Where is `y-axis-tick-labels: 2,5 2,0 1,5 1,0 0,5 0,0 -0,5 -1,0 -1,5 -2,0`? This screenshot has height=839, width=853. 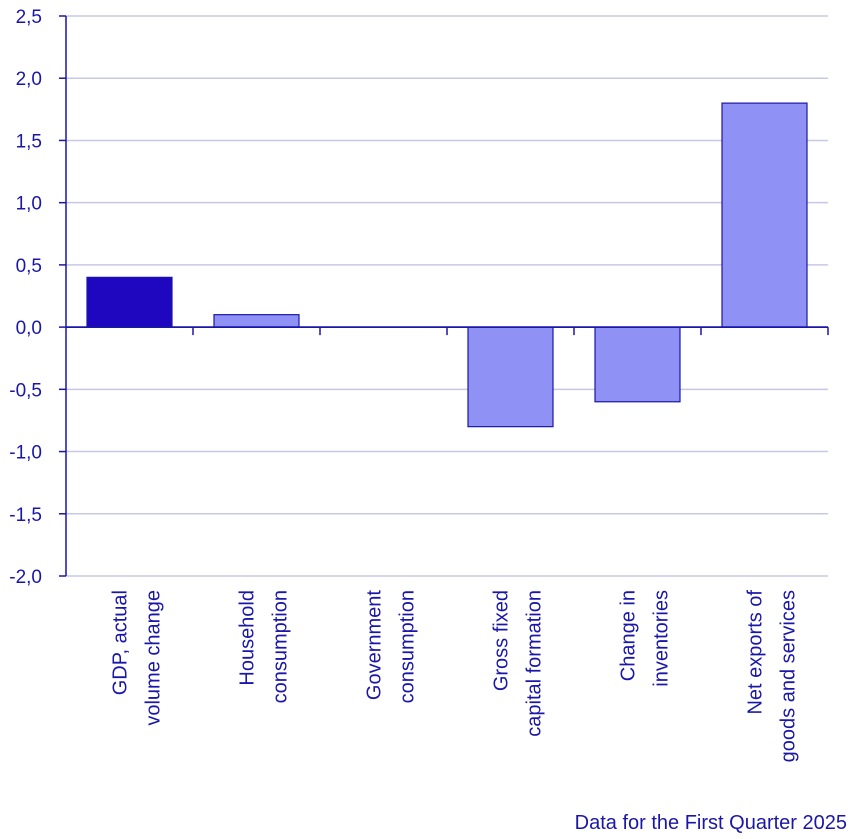
y-axis-tick-labels: 2,5 2,0 1,5 1,0 0,5 0,0 -0,5 -1,0 -1,5 -2,0 is located at coordinates (25, 297).